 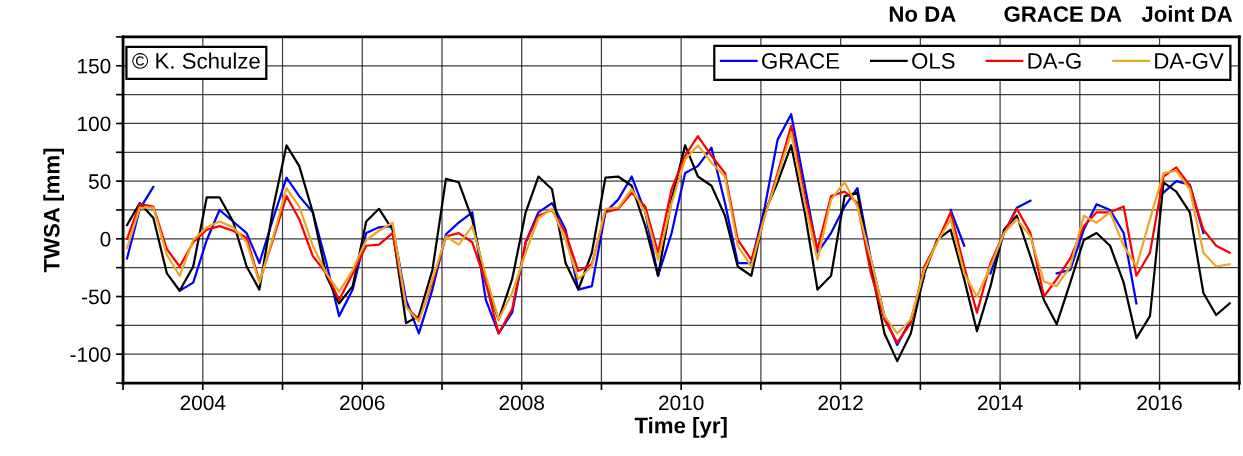 What do you see at coordinates (362, 403) in the screenshot?
I see `x-tick-label: 2006` at bounding box center [362, 403].